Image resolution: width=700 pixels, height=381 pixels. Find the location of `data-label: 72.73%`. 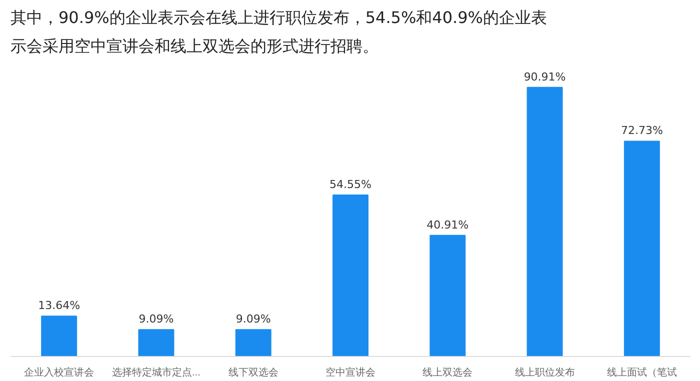

data-label: 72.73% is located at coordinates (641, 131).